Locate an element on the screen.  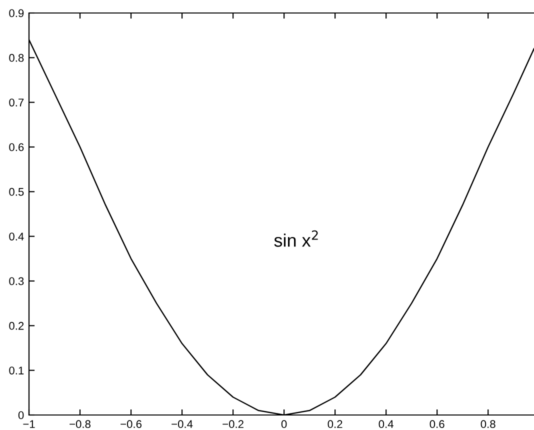
x-tick-label: −0.8 is located at coordinates (80, 424).